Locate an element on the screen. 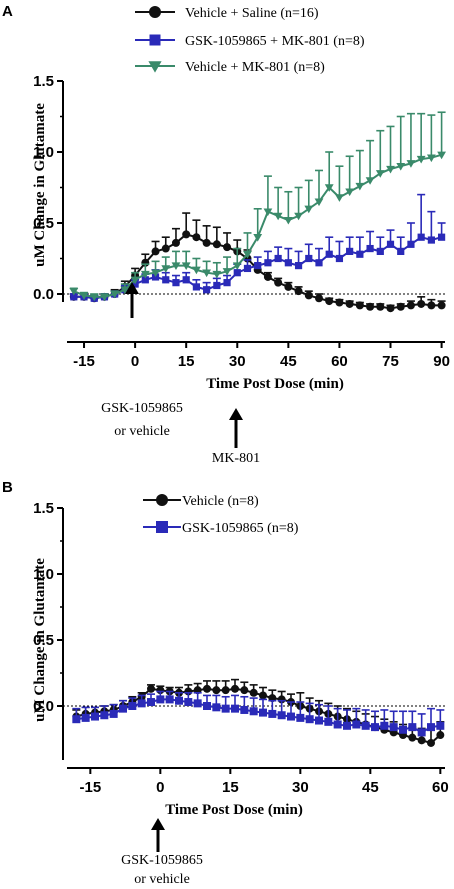  panel-a-annotation-arrow-head is located at coordinates (132, 288).